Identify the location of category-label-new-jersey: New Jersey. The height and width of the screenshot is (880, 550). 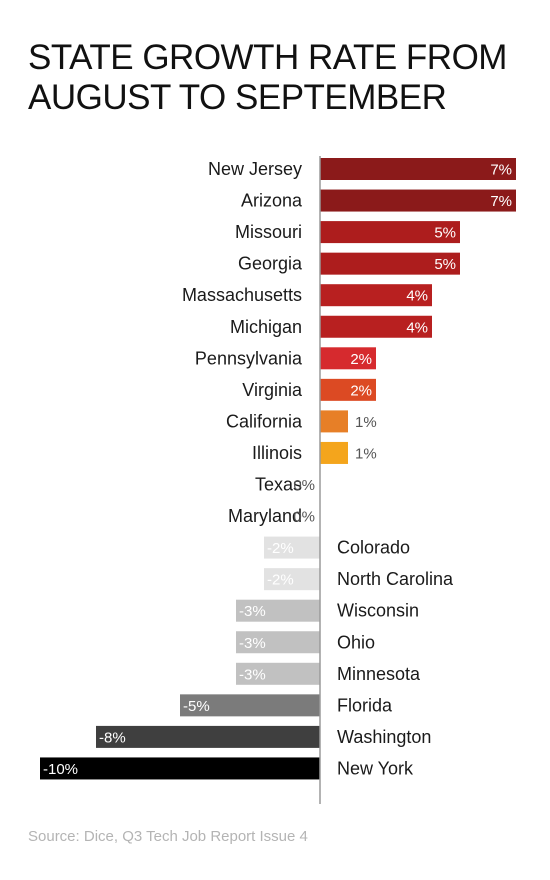
(255, 169).